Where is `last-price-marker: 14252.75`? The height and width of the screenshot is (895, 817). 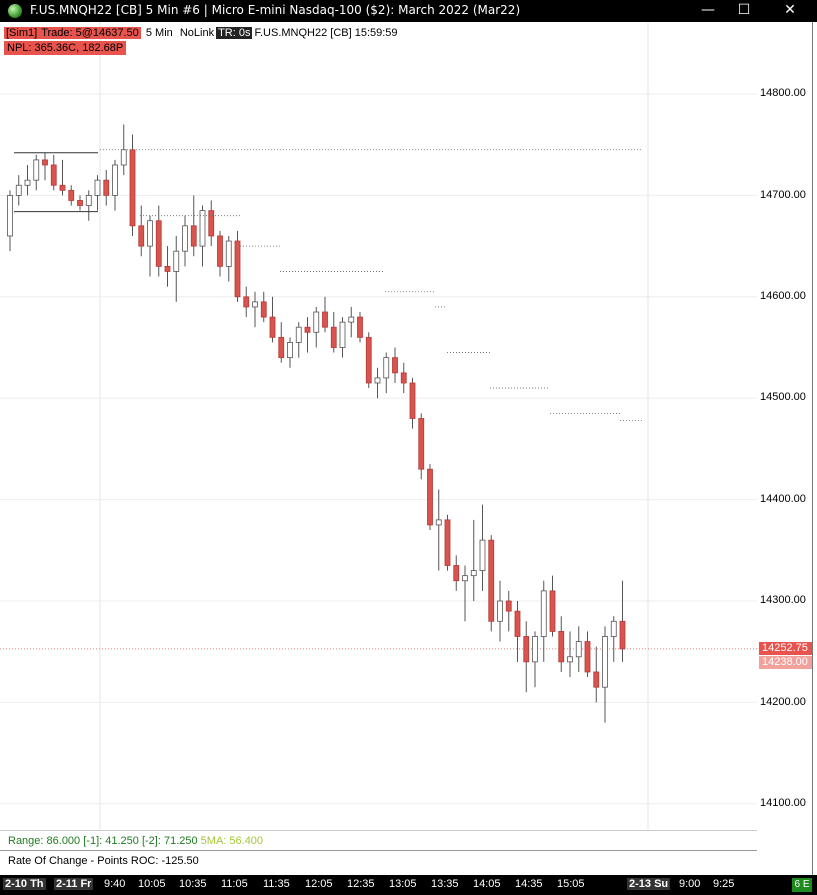
last-price-marker: 14252.75 is located at coordinates (785, 648).